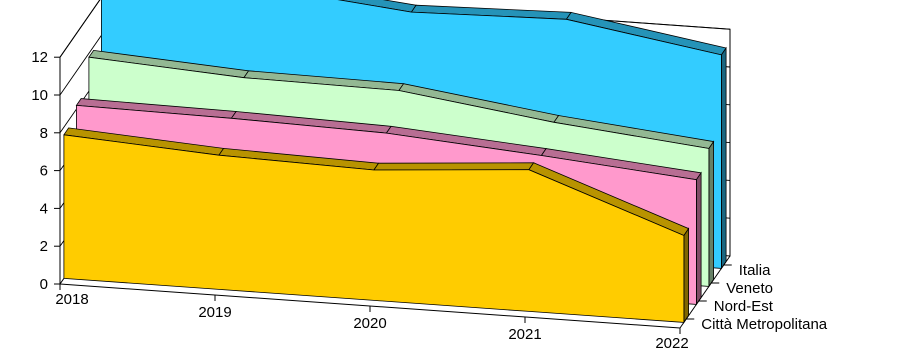 This screenshot has height=352, width=897. I want to click on y-tick-label: 2, so click(44, 246).